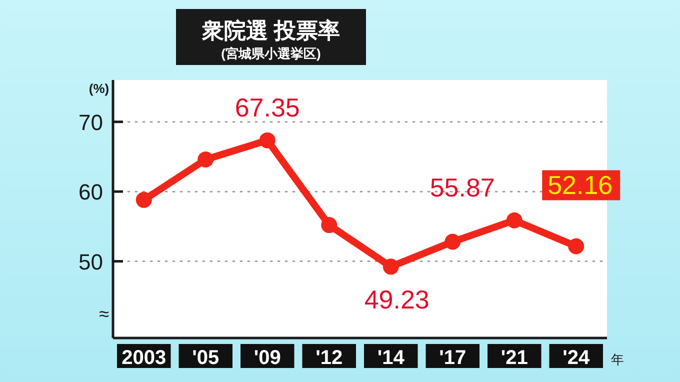 Image resolution: width=680 pixels, height=382 pixels. Describe the element at coordinates (271, 53) in the screenshot. I see `chart-subtitle: (宮城県小選挙区)` at that location.